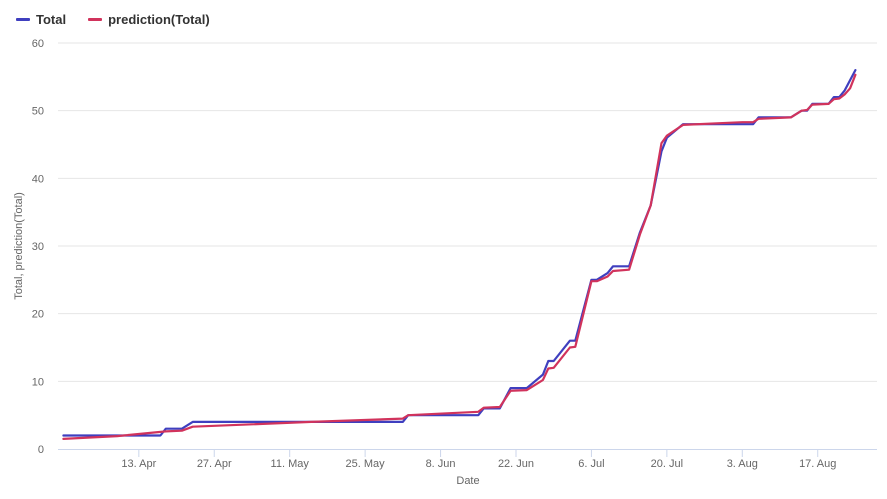  What do you see at coordinates (742, 464) in the screenshot?
I see `x-tick-label: 3. Aug` at bounding box center [742, 464].